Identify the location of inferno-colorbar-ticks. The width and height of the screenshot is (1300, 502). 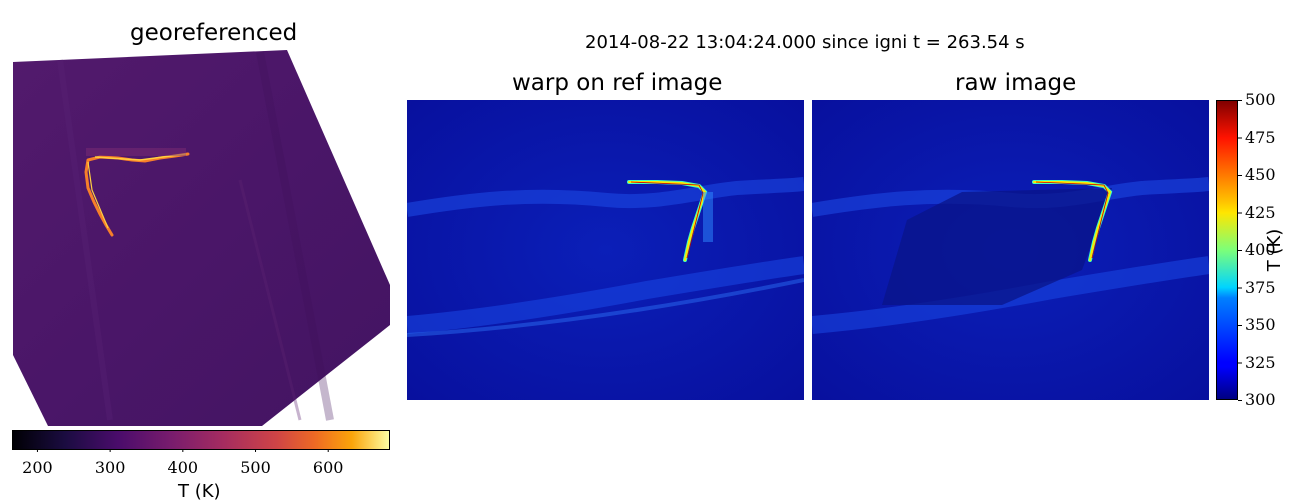
(182, 451).